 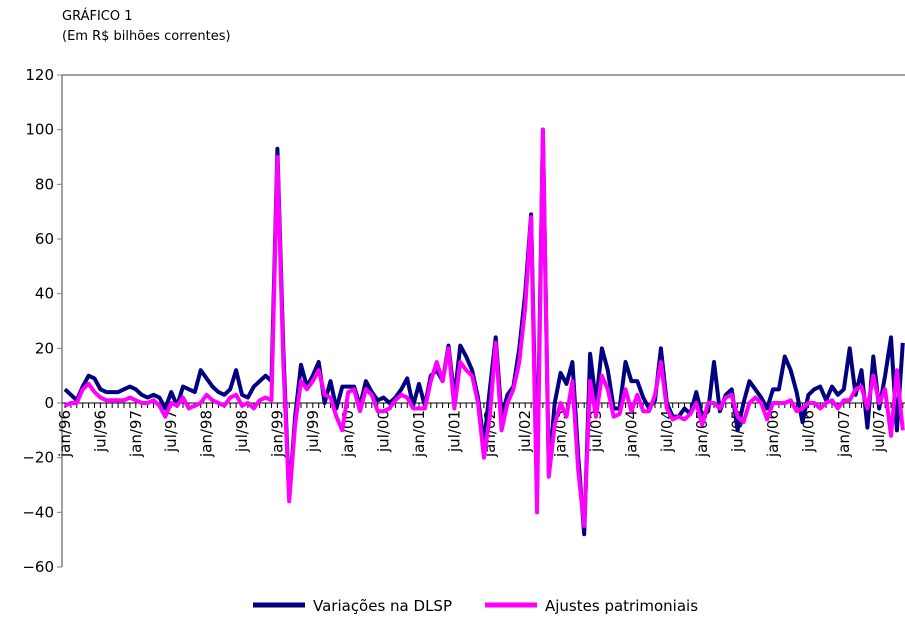 I want to click on x-tick-label: jul/98, so click(x=242, y=431).